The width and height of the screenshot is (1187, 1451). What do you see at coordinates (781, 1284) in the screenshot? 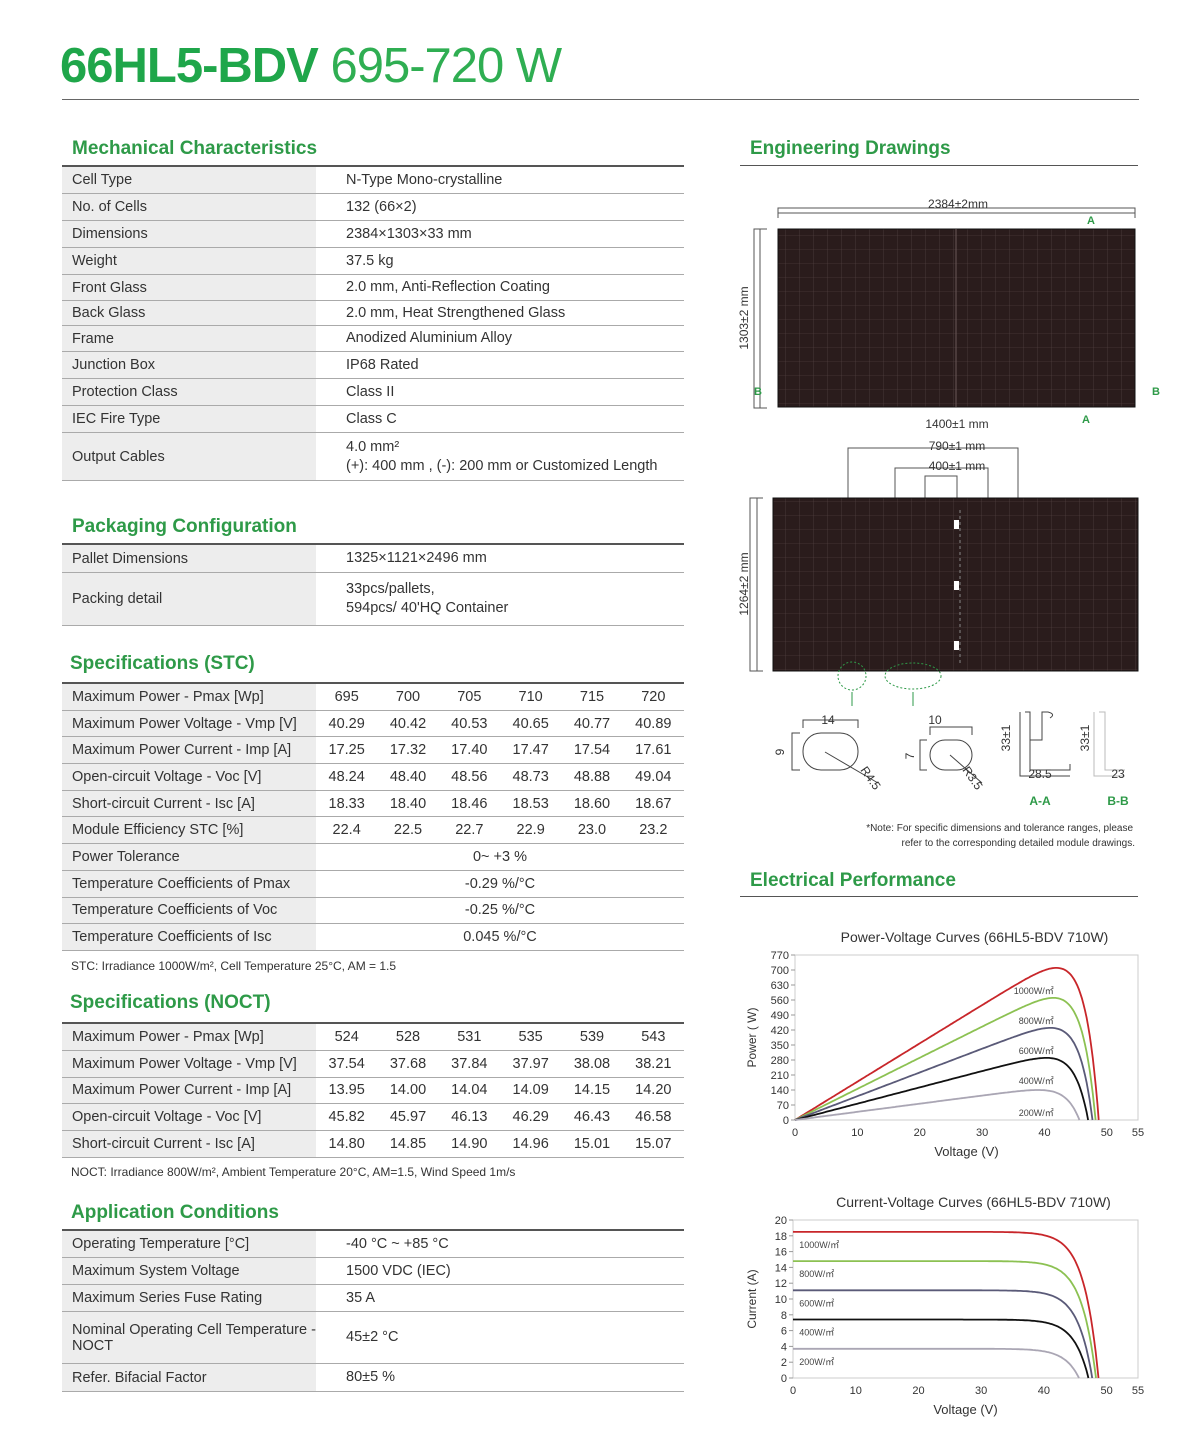
I see `y-tick-label: 12` at bounding box center [781, 1284].